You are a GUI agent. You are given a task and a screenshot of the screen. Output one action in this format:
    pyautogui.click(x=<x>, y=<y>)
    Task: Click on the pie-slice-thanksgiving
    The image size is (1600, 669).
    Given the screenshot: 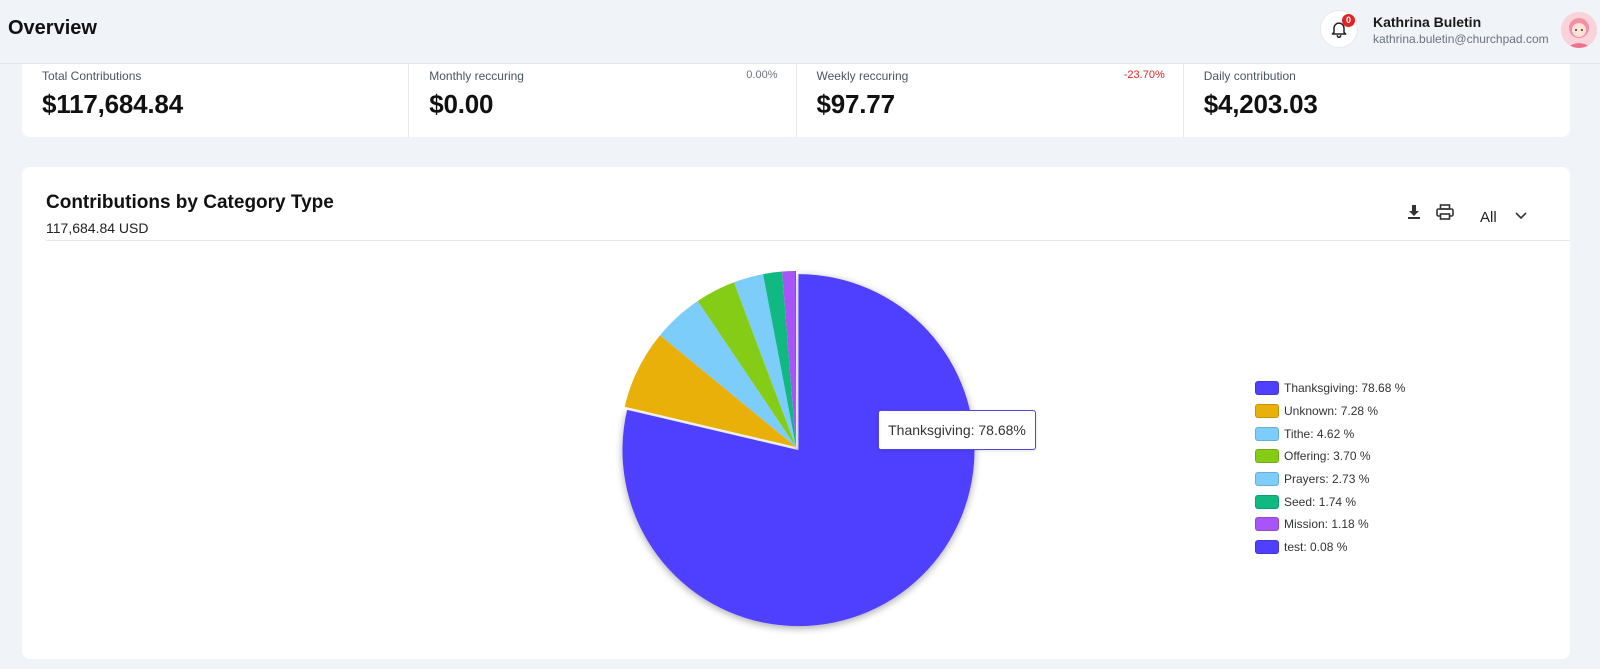 What is the action you would take?
    pyautogui.click(x=798, y=450)
    